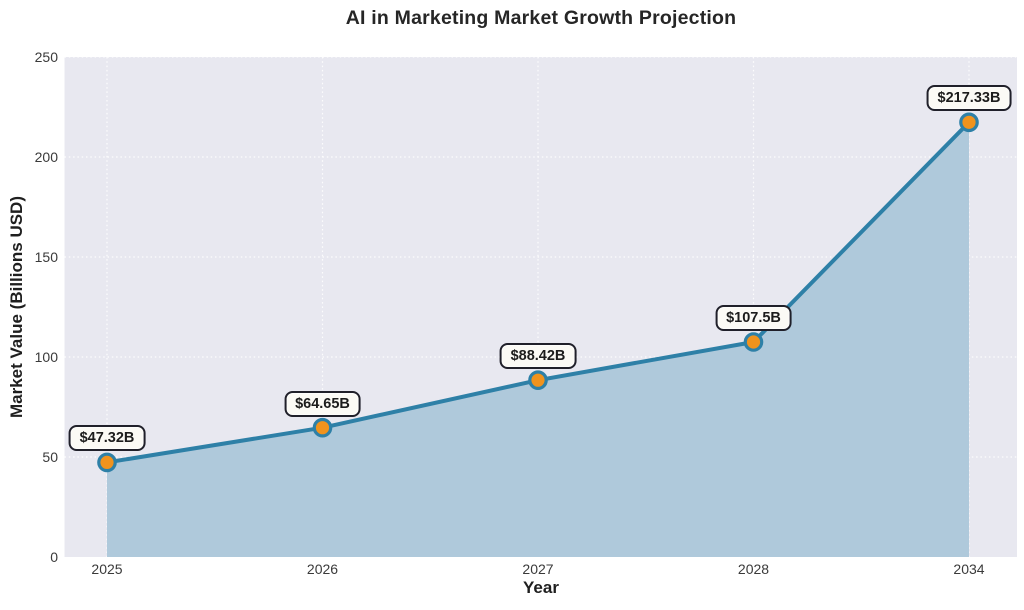 The height and width of the screenshot is (610, 1024). Describe the element at coordinates (538, 356) in the screenshot. I see `annotation-2027: $88.42B` at that location.